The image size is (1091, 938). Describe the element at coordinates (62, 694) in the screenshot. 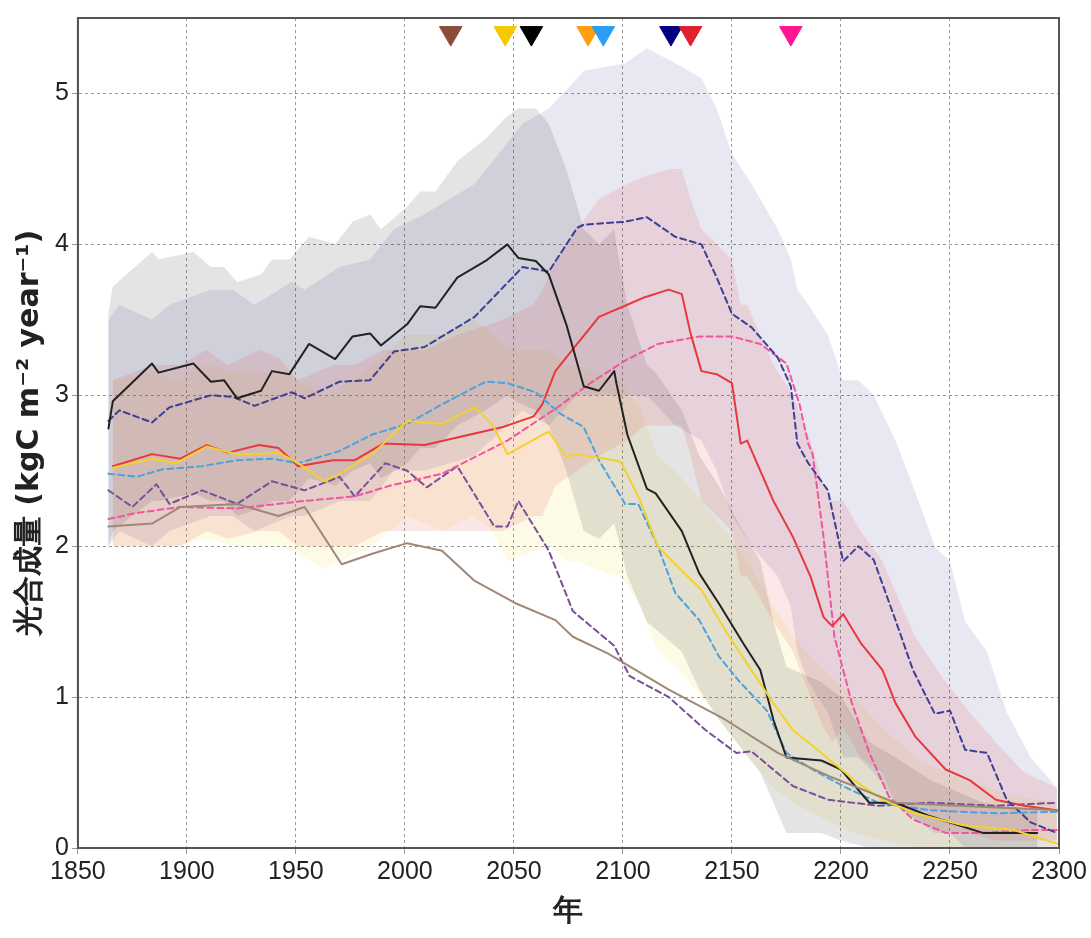

I see `y-tick-label: 1` at that location.